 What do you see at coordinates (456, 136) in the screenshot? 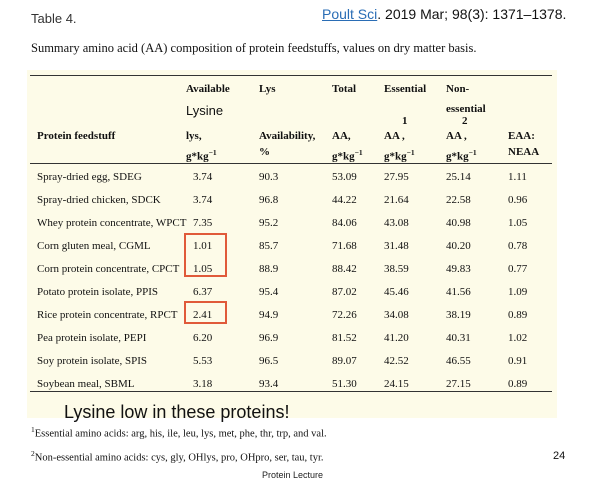
I see `header-nonessential-line3: AA ,` at bounding box center [456, 136].